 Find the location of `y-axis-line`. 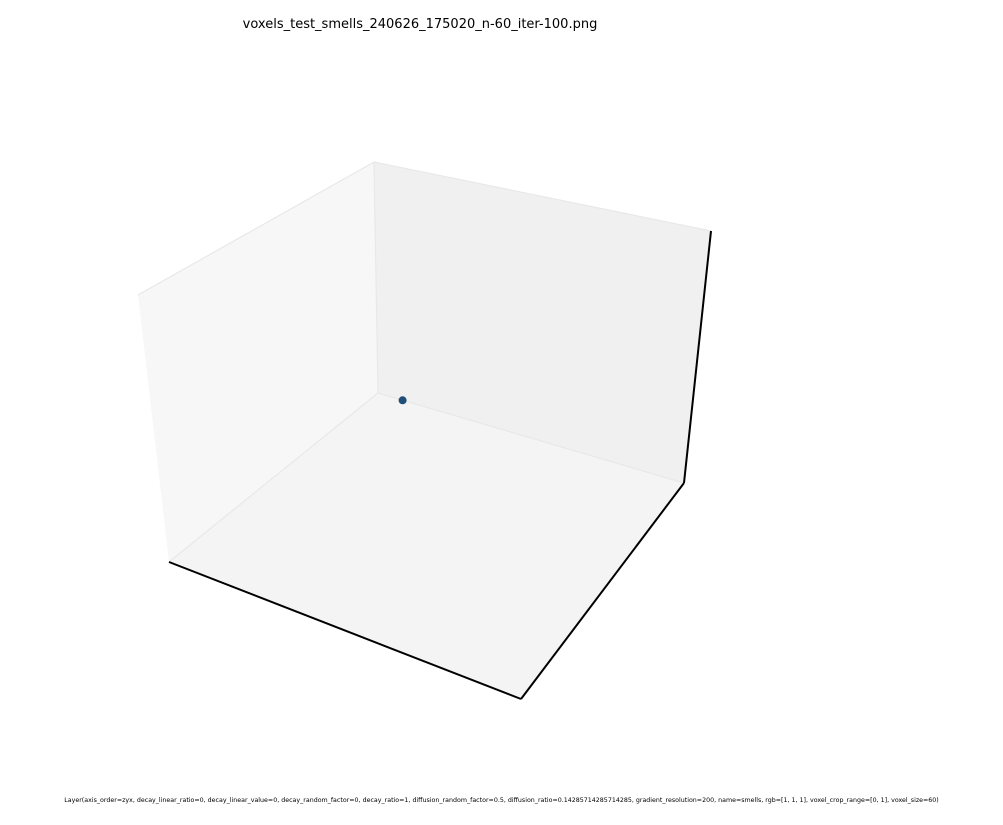

y-axis-line is located at coordinates (602, 591).